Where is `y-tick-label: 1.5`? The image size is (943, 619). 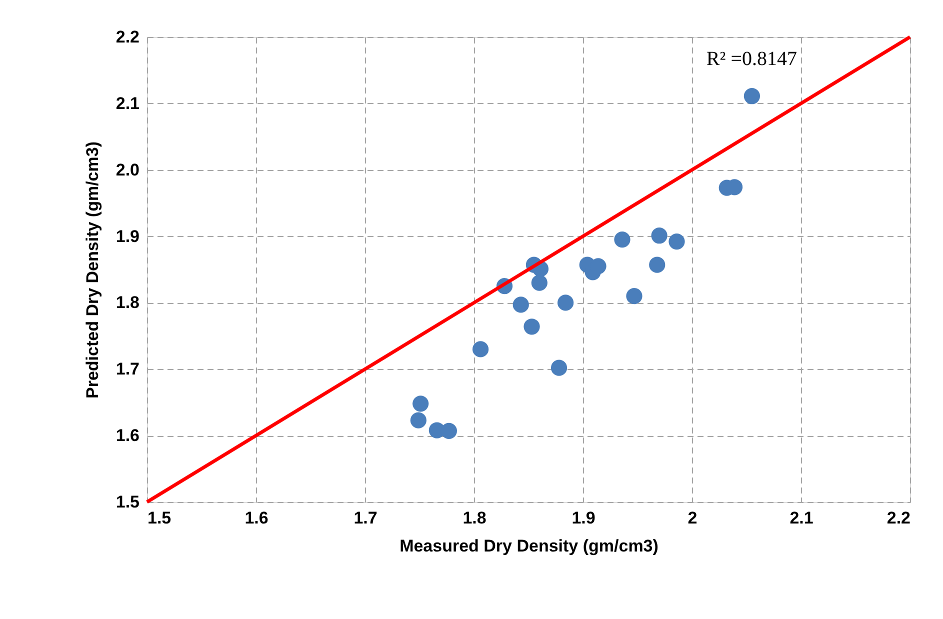
y-tick-label: 1.5 is located at coordinates (128, 502).